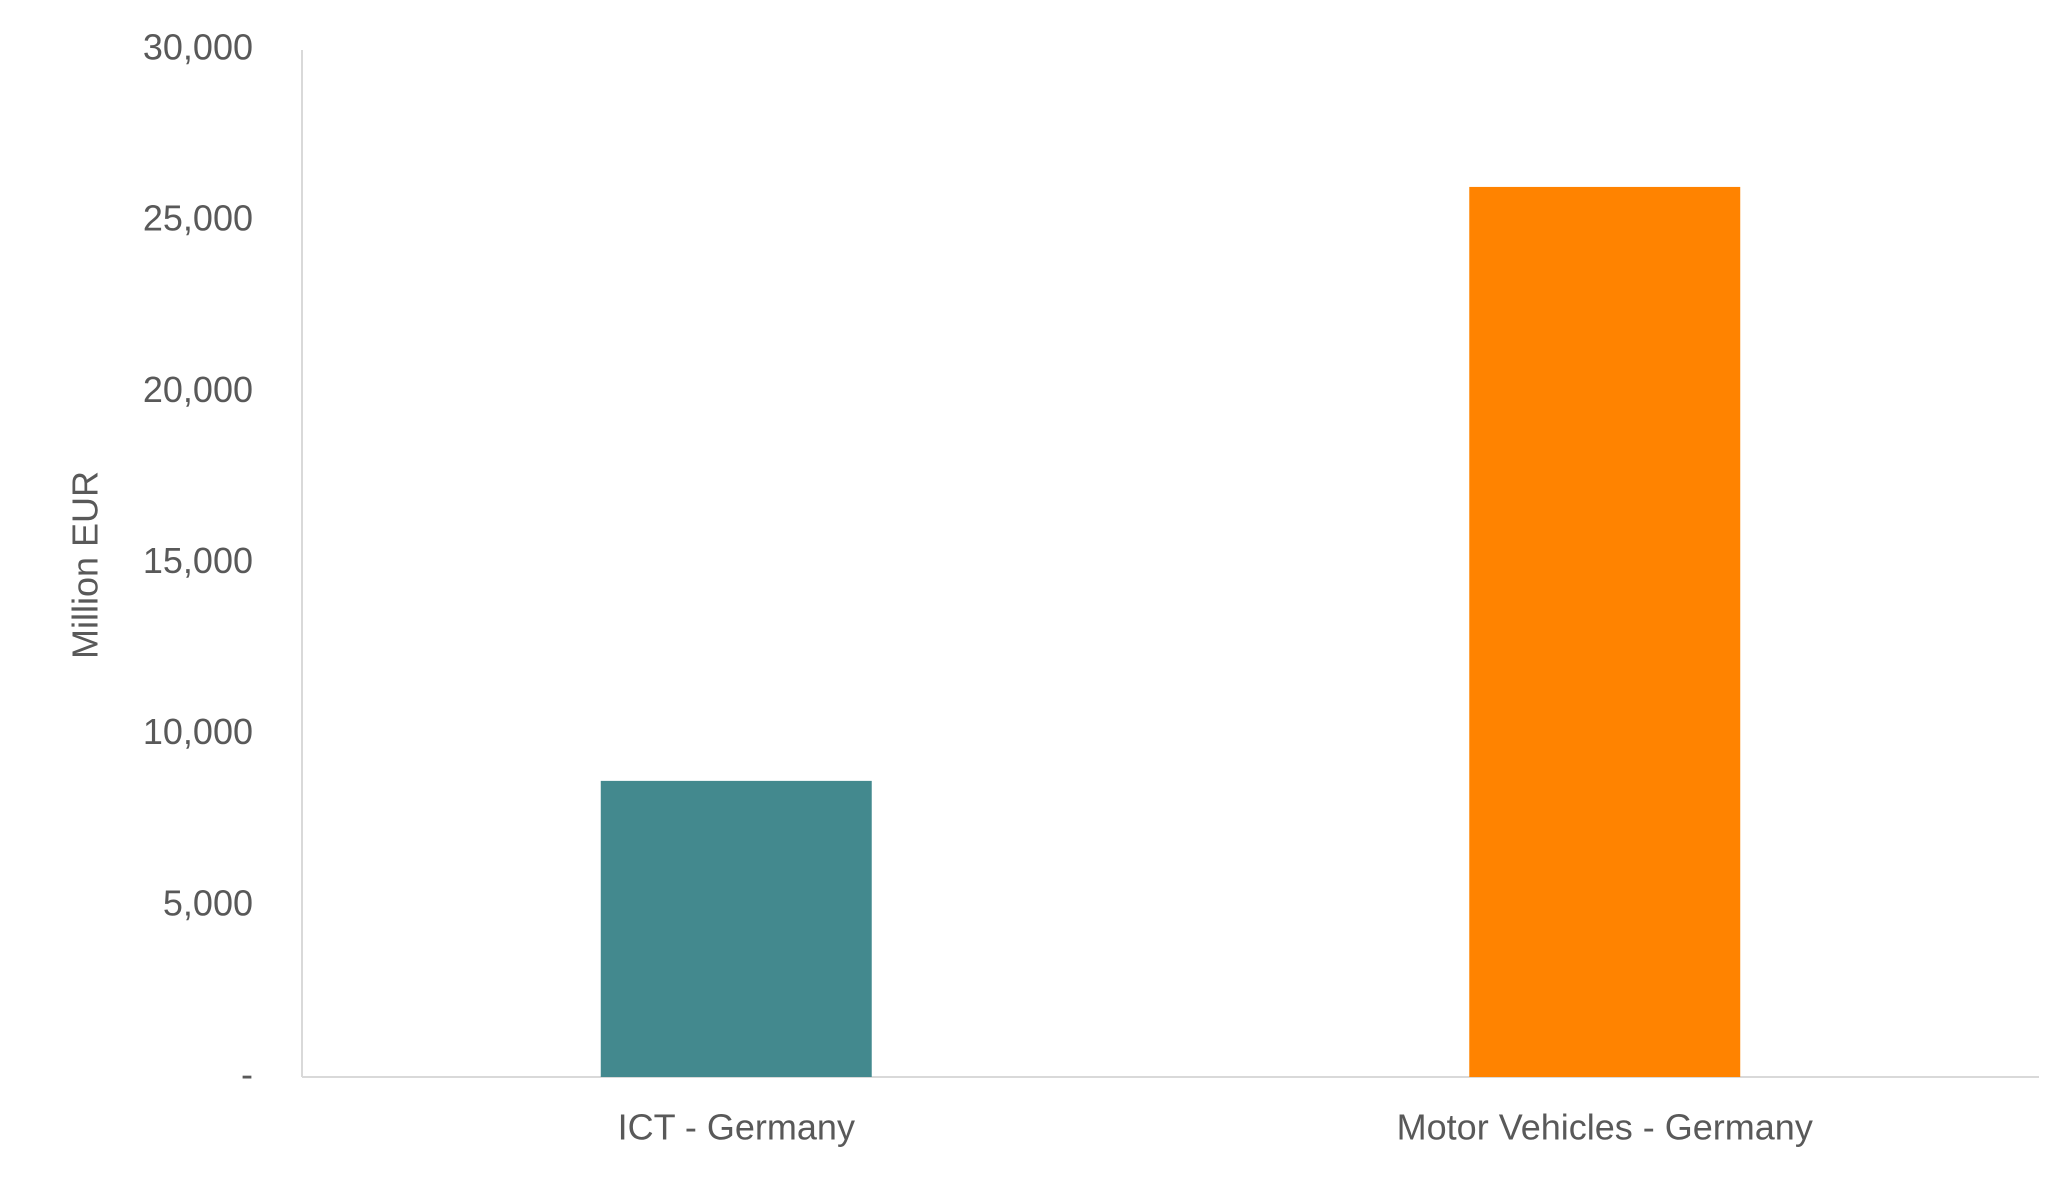 Image resolution: width=2068 pixels, height=1188 pixels. I want to click on y-tick-label: 15,000, so click(198, 560).